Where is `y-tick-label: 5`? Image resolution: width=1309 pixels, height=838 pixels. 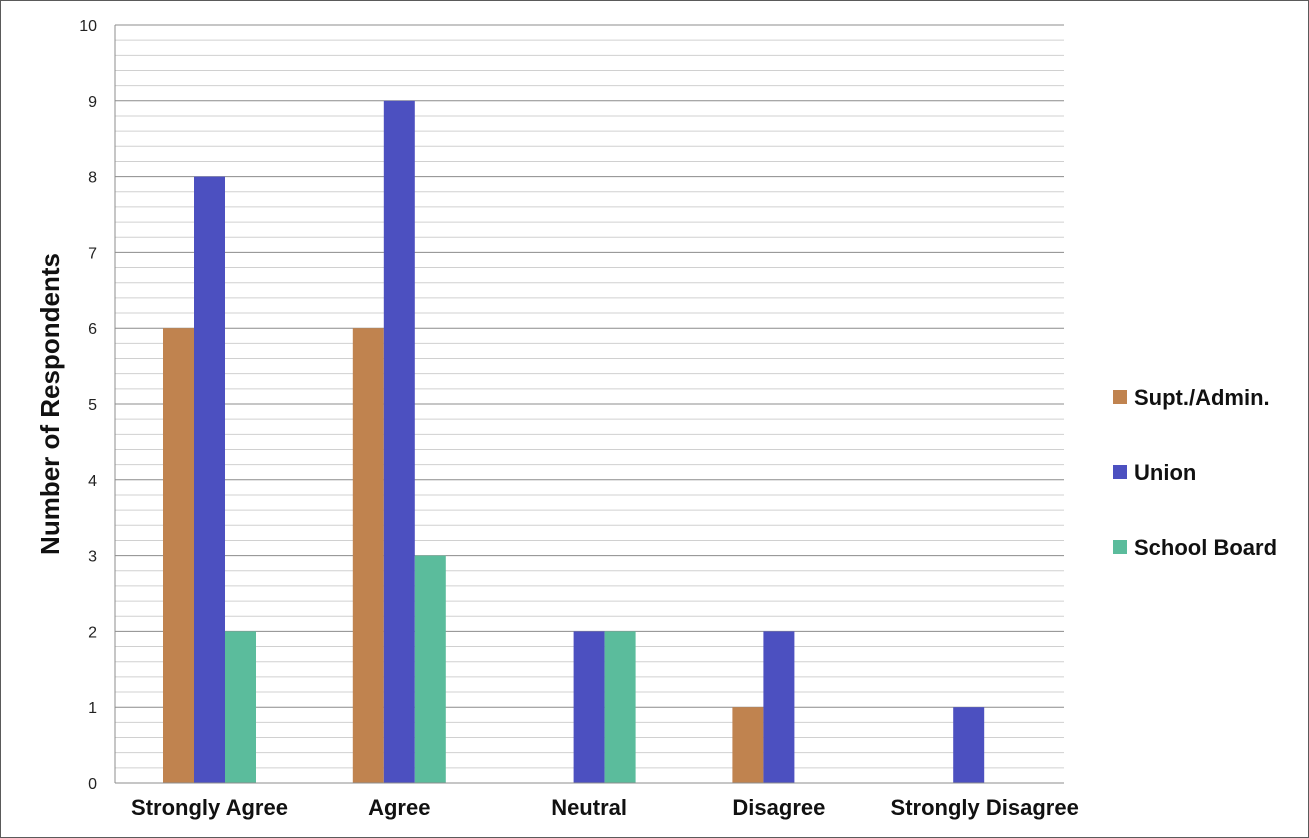 y-tick-label: 5 is located at coordinates (92, 405).